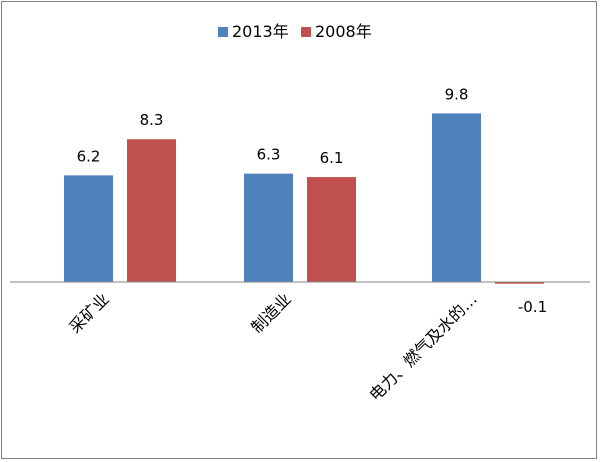 The height and width of the screenshot is (462, 600). I want to click on data-label-series0-cat2: 9.8, so click(457, 94).